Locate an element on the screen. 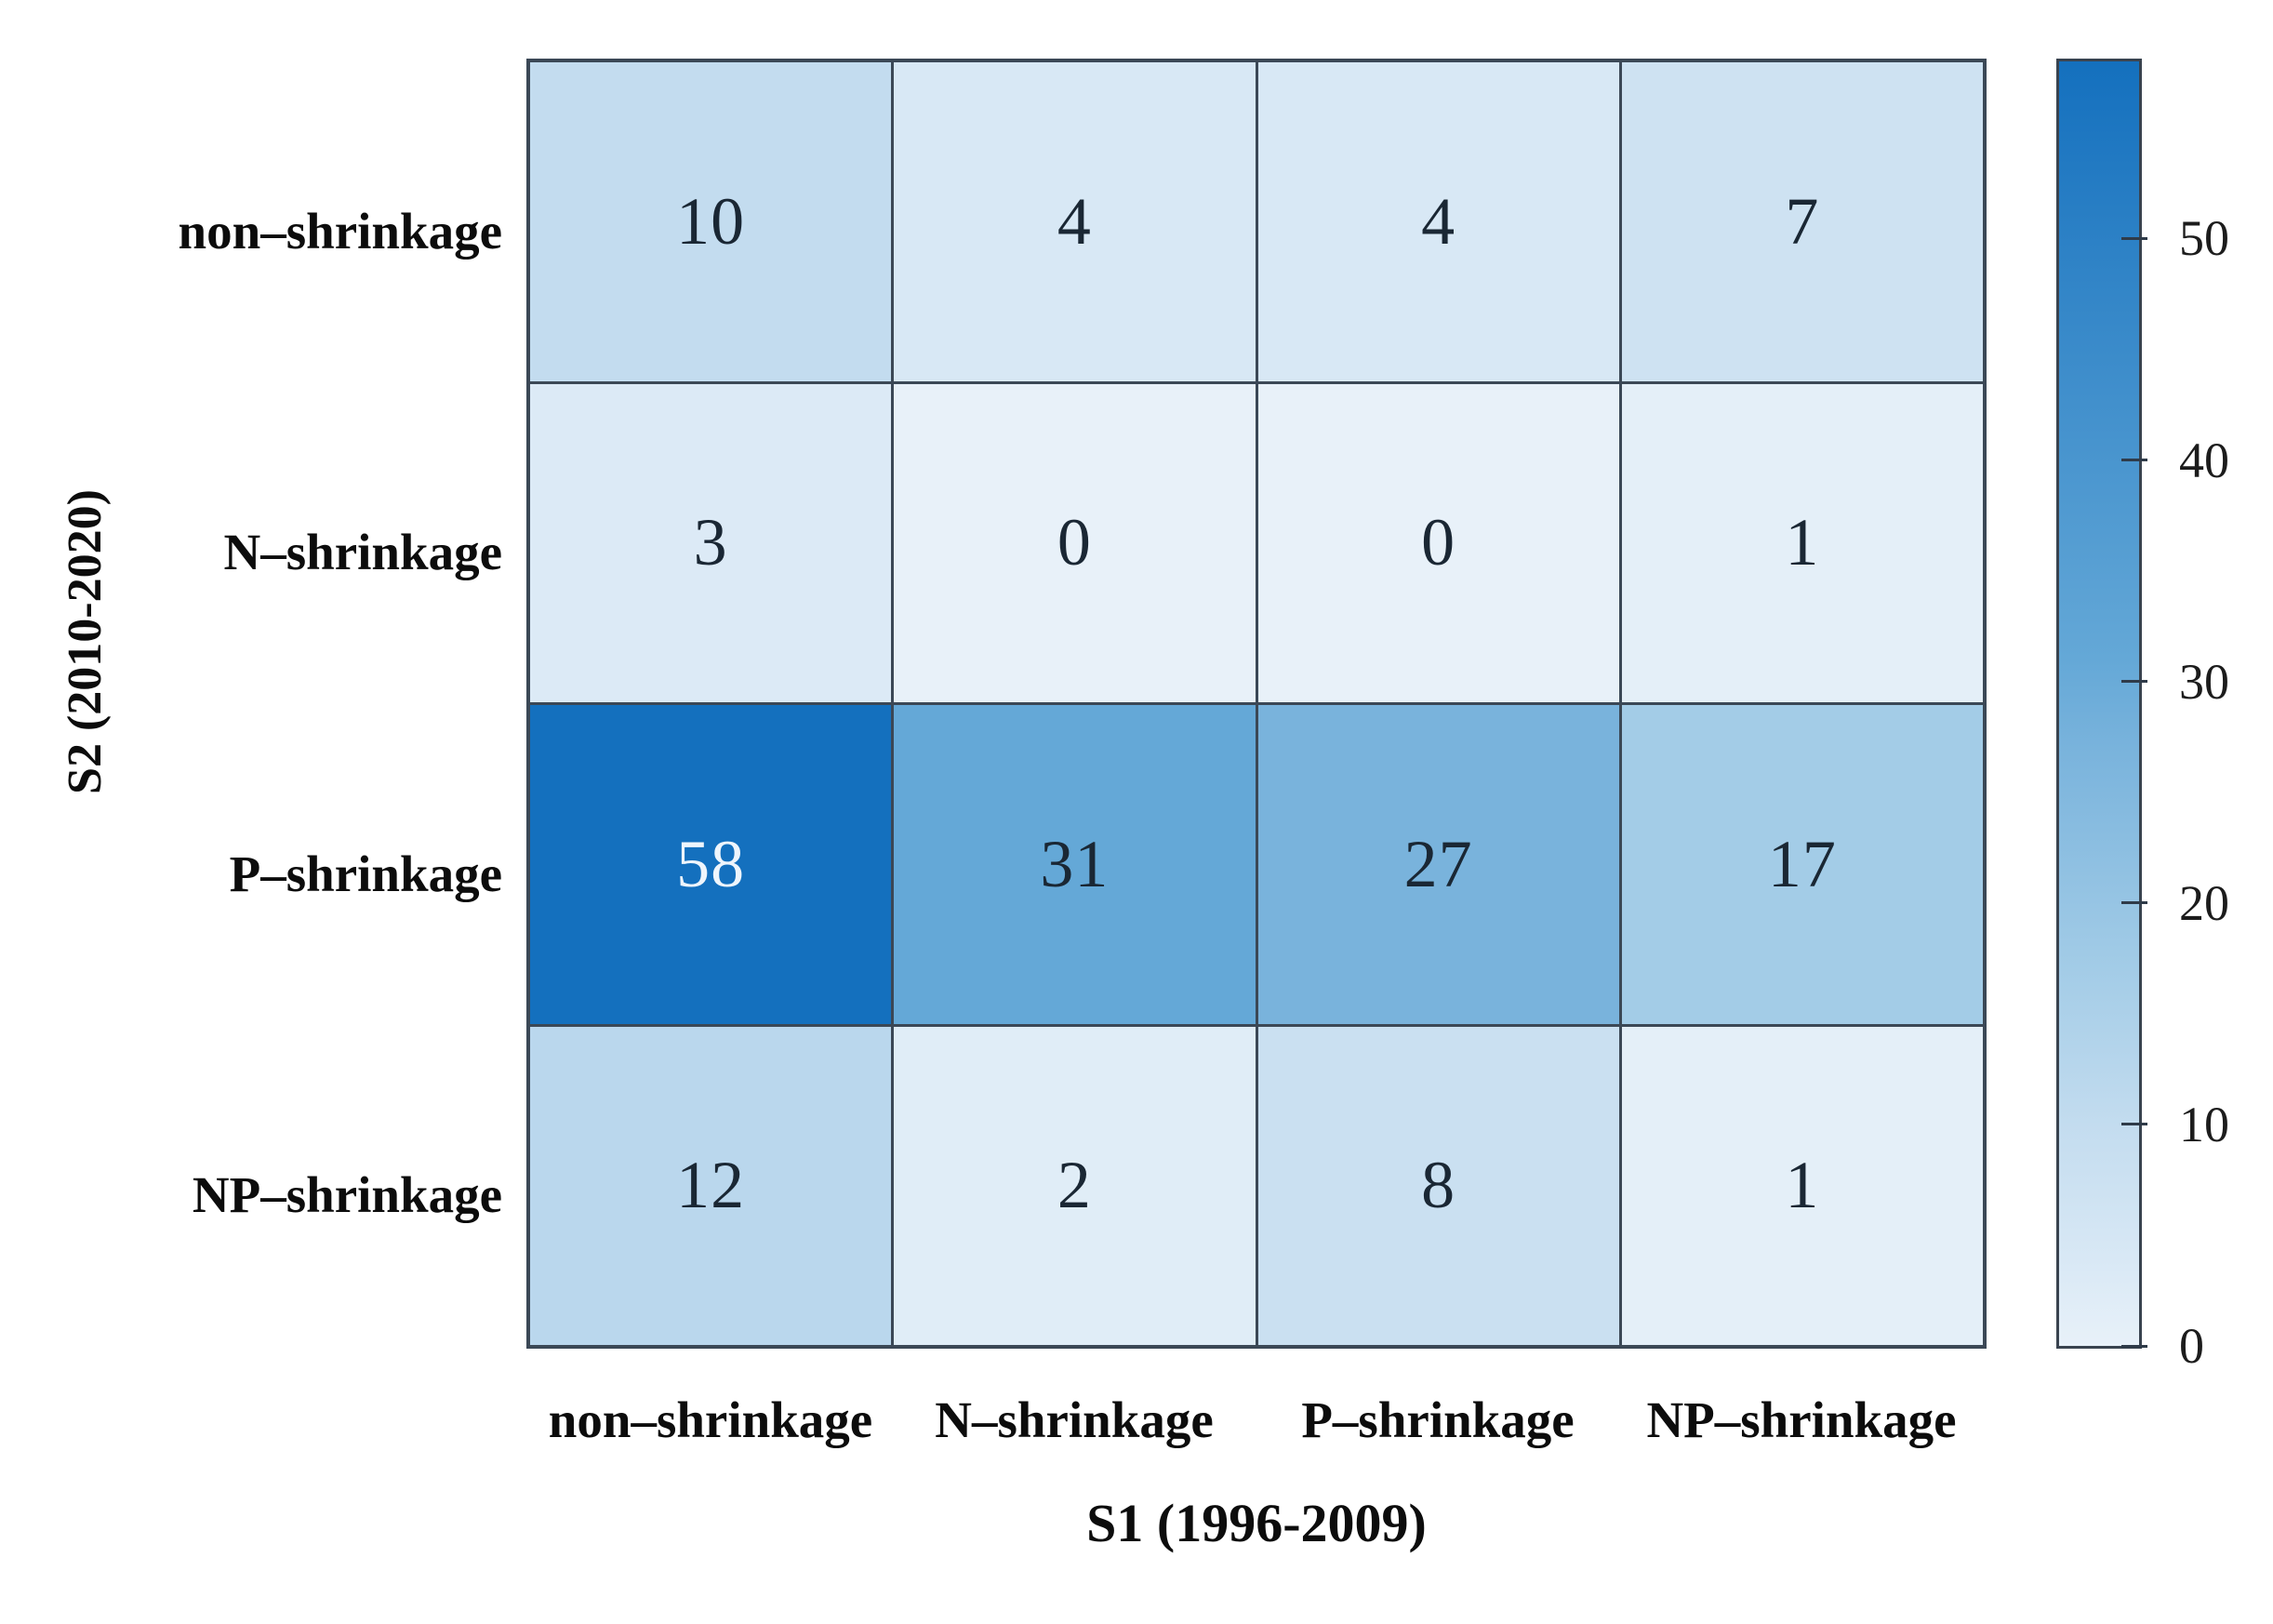  cell-value: 8 is located at coordinates (1438, 1185).